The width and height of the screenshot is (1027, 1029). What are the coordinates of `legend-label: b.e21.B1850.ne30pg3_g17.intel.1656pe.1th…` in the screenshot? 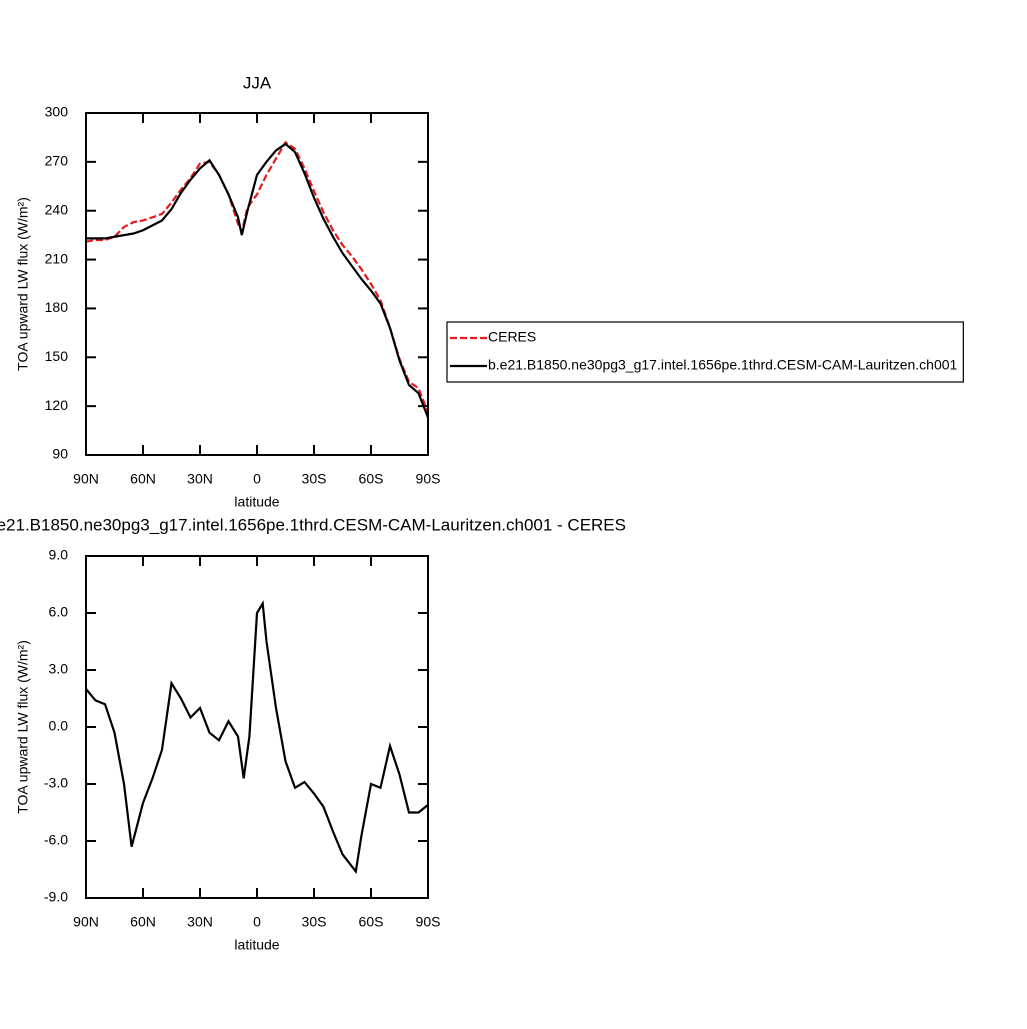 It's located at (723, 365).